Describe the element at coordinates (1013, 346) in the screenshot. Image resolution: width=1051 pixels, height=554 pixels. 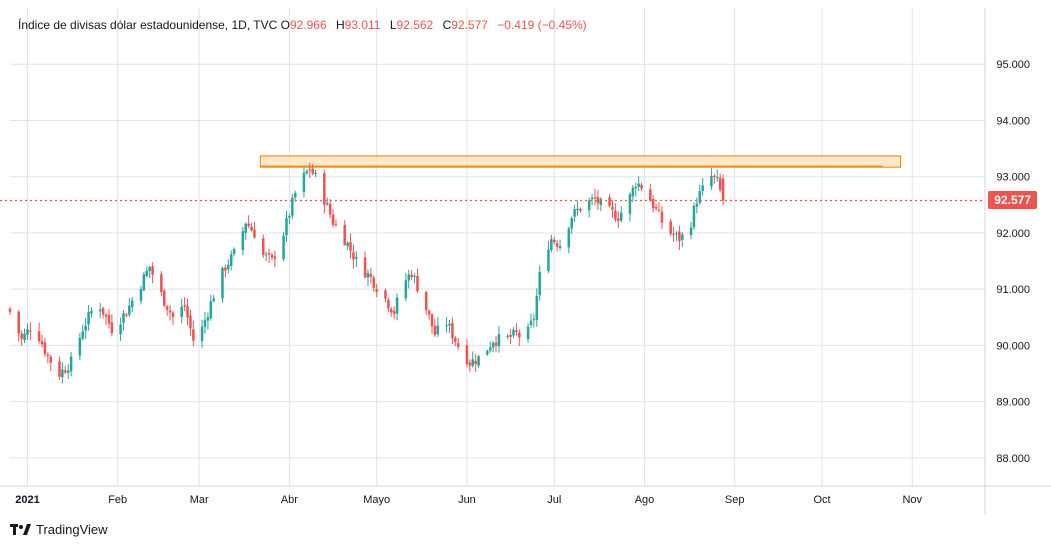
I see `y-tick-label: 90.000` at that location.